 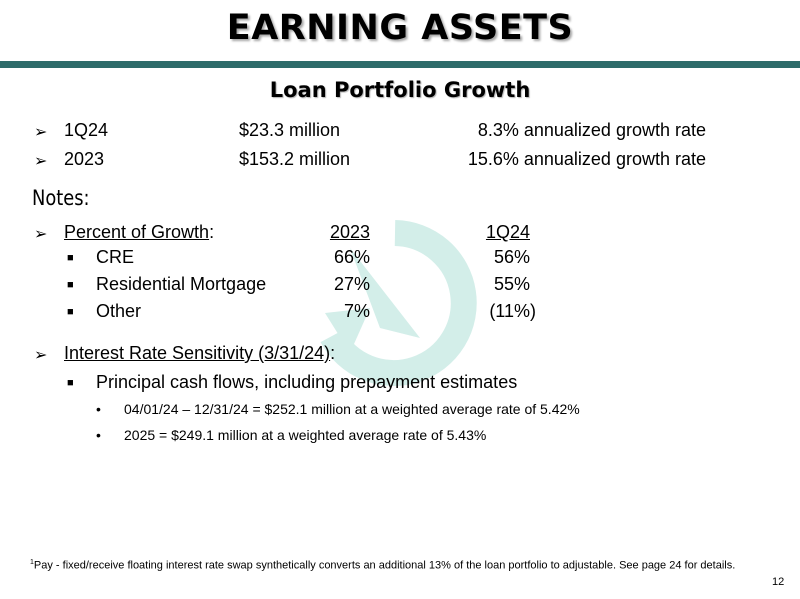 What do you see at coordinates (400, 90) in the screenshot?
I see `section-subtitle: Loan Portfolio Growth` at bounding box center [400, 90].